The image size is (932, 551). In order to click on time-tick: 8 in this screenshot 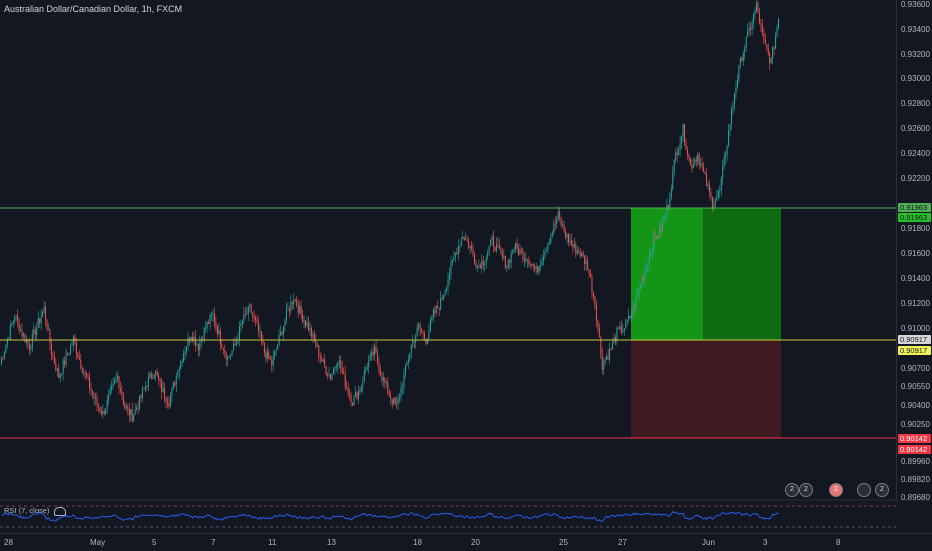, I will do `click(838, 542)`.